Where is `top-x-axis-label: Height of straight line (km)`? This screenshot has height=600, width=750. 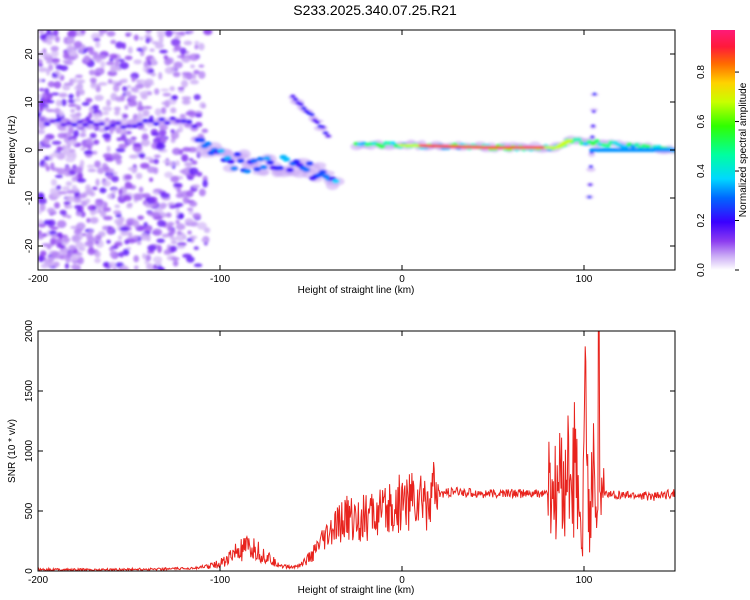 top-x-axis-label: Height of straight line (km) is located at coordinates (356, 290).